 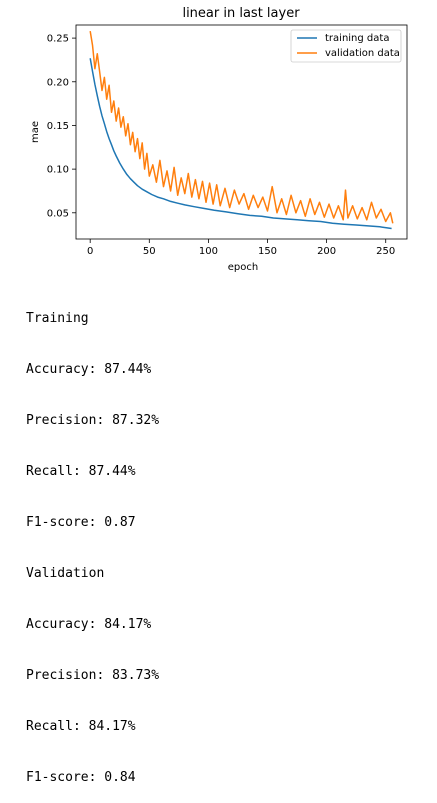 What do you see at coordinates (58, 213) in the screenshot?
I see `y-tick-label: 0.05` at bounding box center [58, 213].